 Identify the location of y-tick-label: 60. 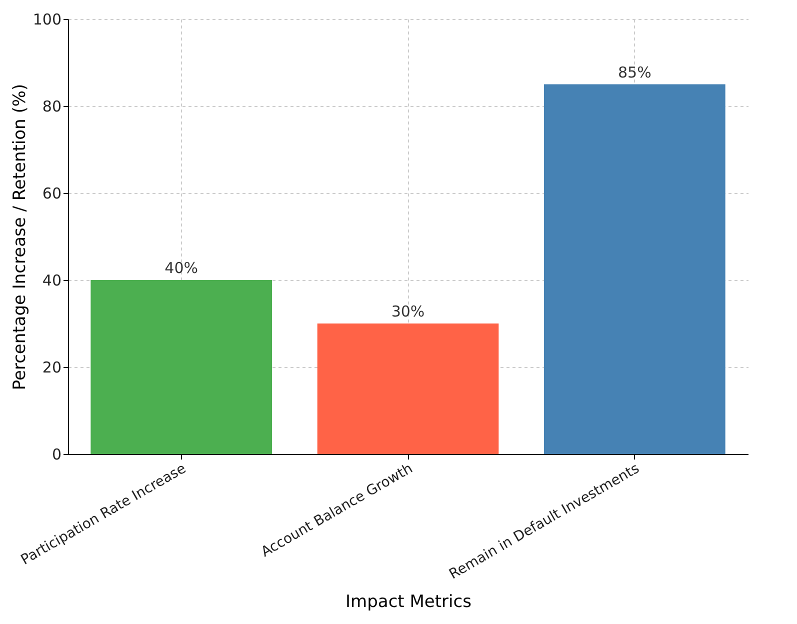
(52, 193).